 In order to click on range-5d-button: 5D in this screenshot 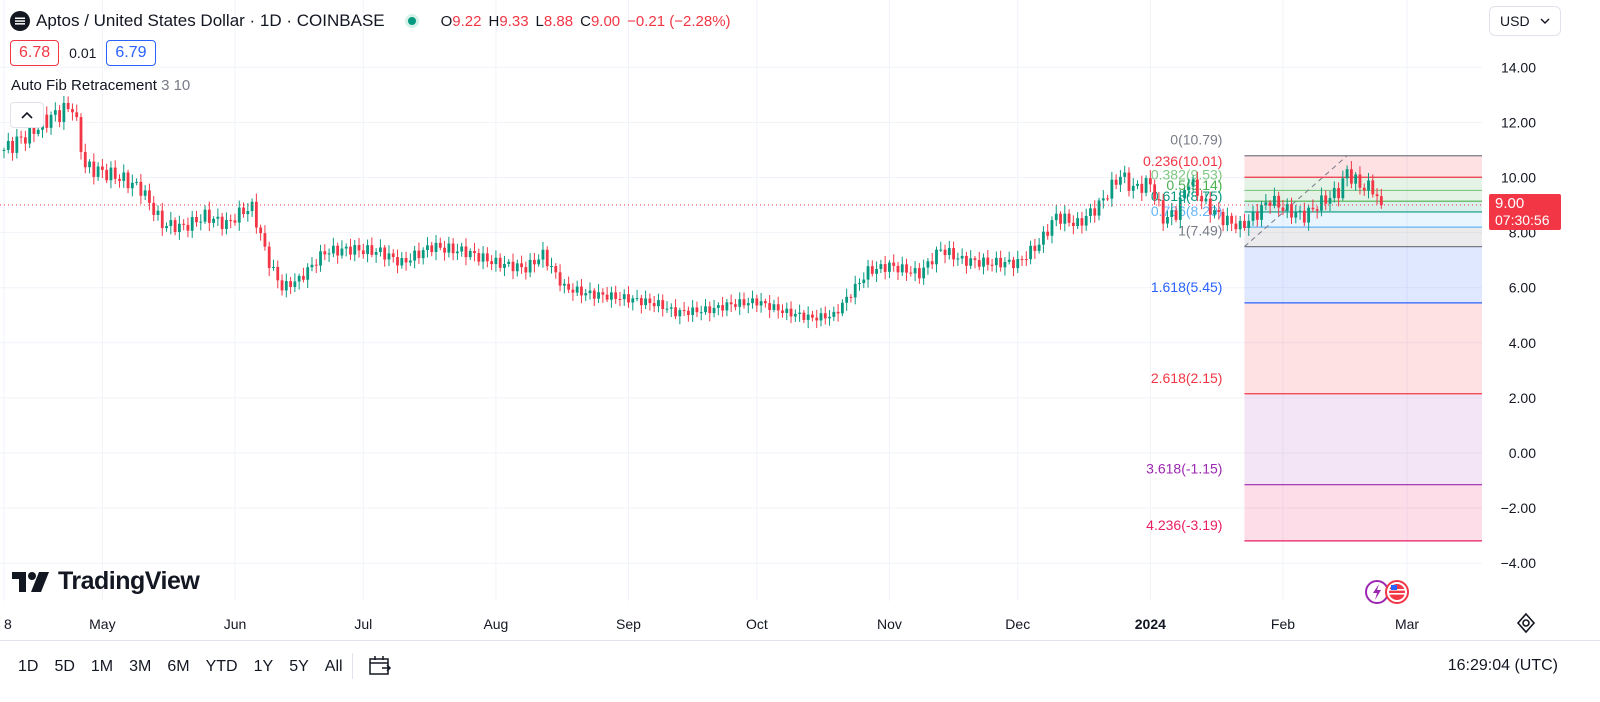, I will do `click(64, 666)`.